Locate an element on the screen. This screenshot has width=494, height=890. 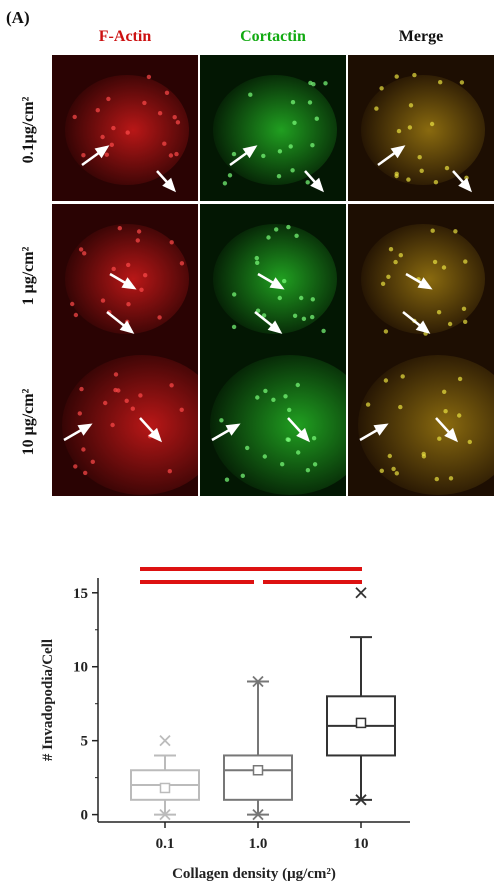
box-1.0-min-marker-b is located at coordinates (258, 814).